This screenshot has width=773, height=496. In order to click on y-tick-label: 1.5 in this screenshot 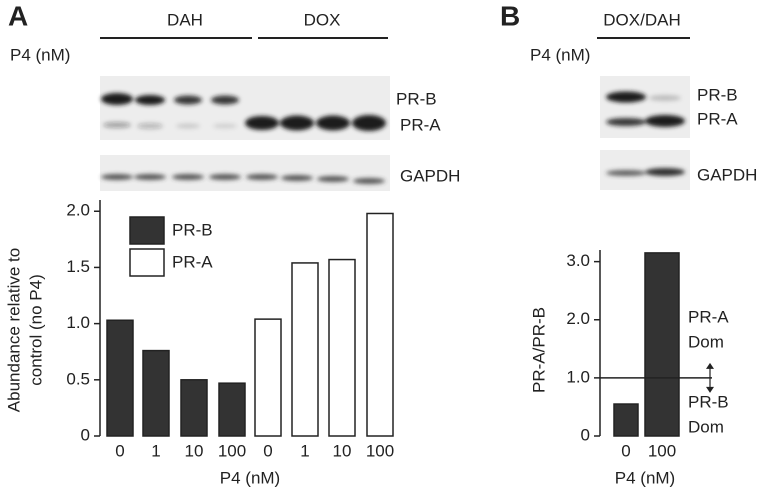, I will do `click(78, 266)`.